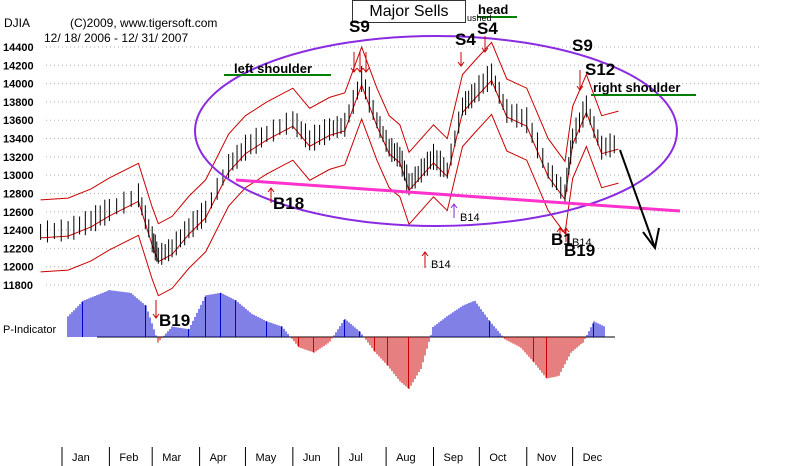 This screenshot has width=800, height=466. Describe the element at coordinates (547, 458) in the screenshot. I see `x-tick-label: Nov` at that location.